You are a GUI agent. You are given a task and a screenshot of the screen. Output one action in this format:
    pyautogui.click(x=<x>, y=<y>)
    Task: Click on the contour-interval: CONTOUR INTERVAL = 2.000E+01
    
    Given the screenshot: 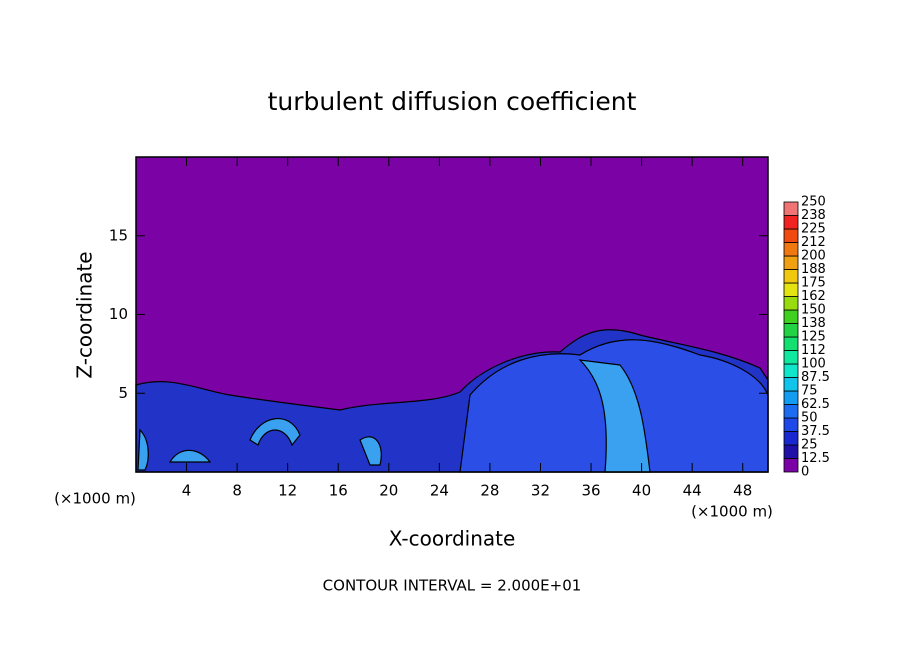 What is the action you would take?
    pyautogui.click(x=452, y=586)
    